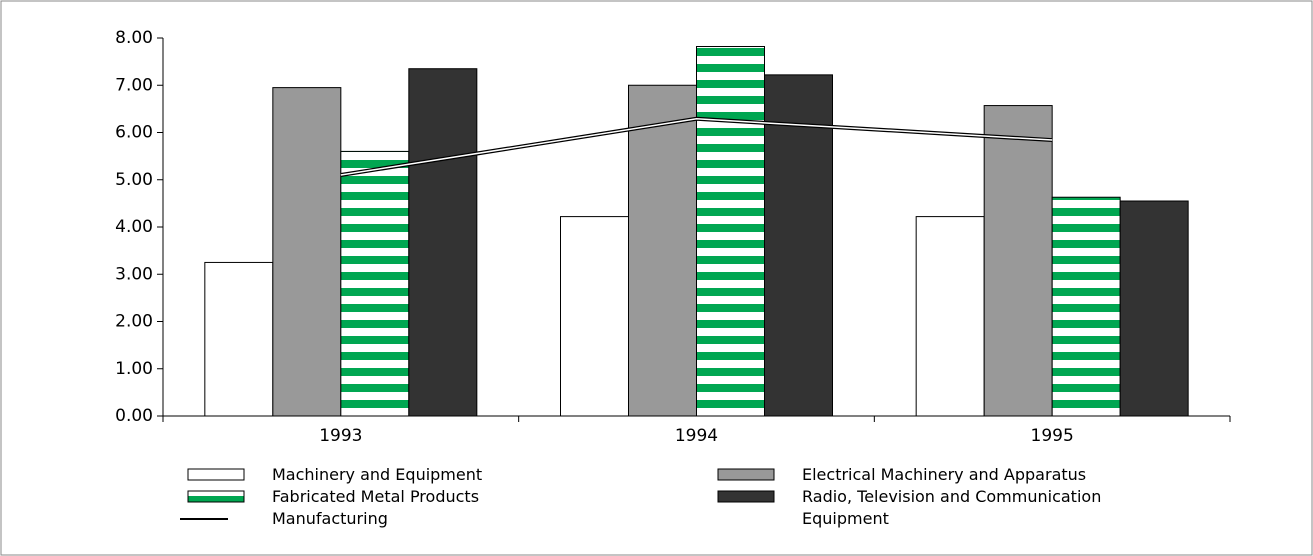  What do you see at coordinates (376, 496) in the screenshot?
I see `legend-label: Fabricated Metal Products` at bounding box center [376, 496].